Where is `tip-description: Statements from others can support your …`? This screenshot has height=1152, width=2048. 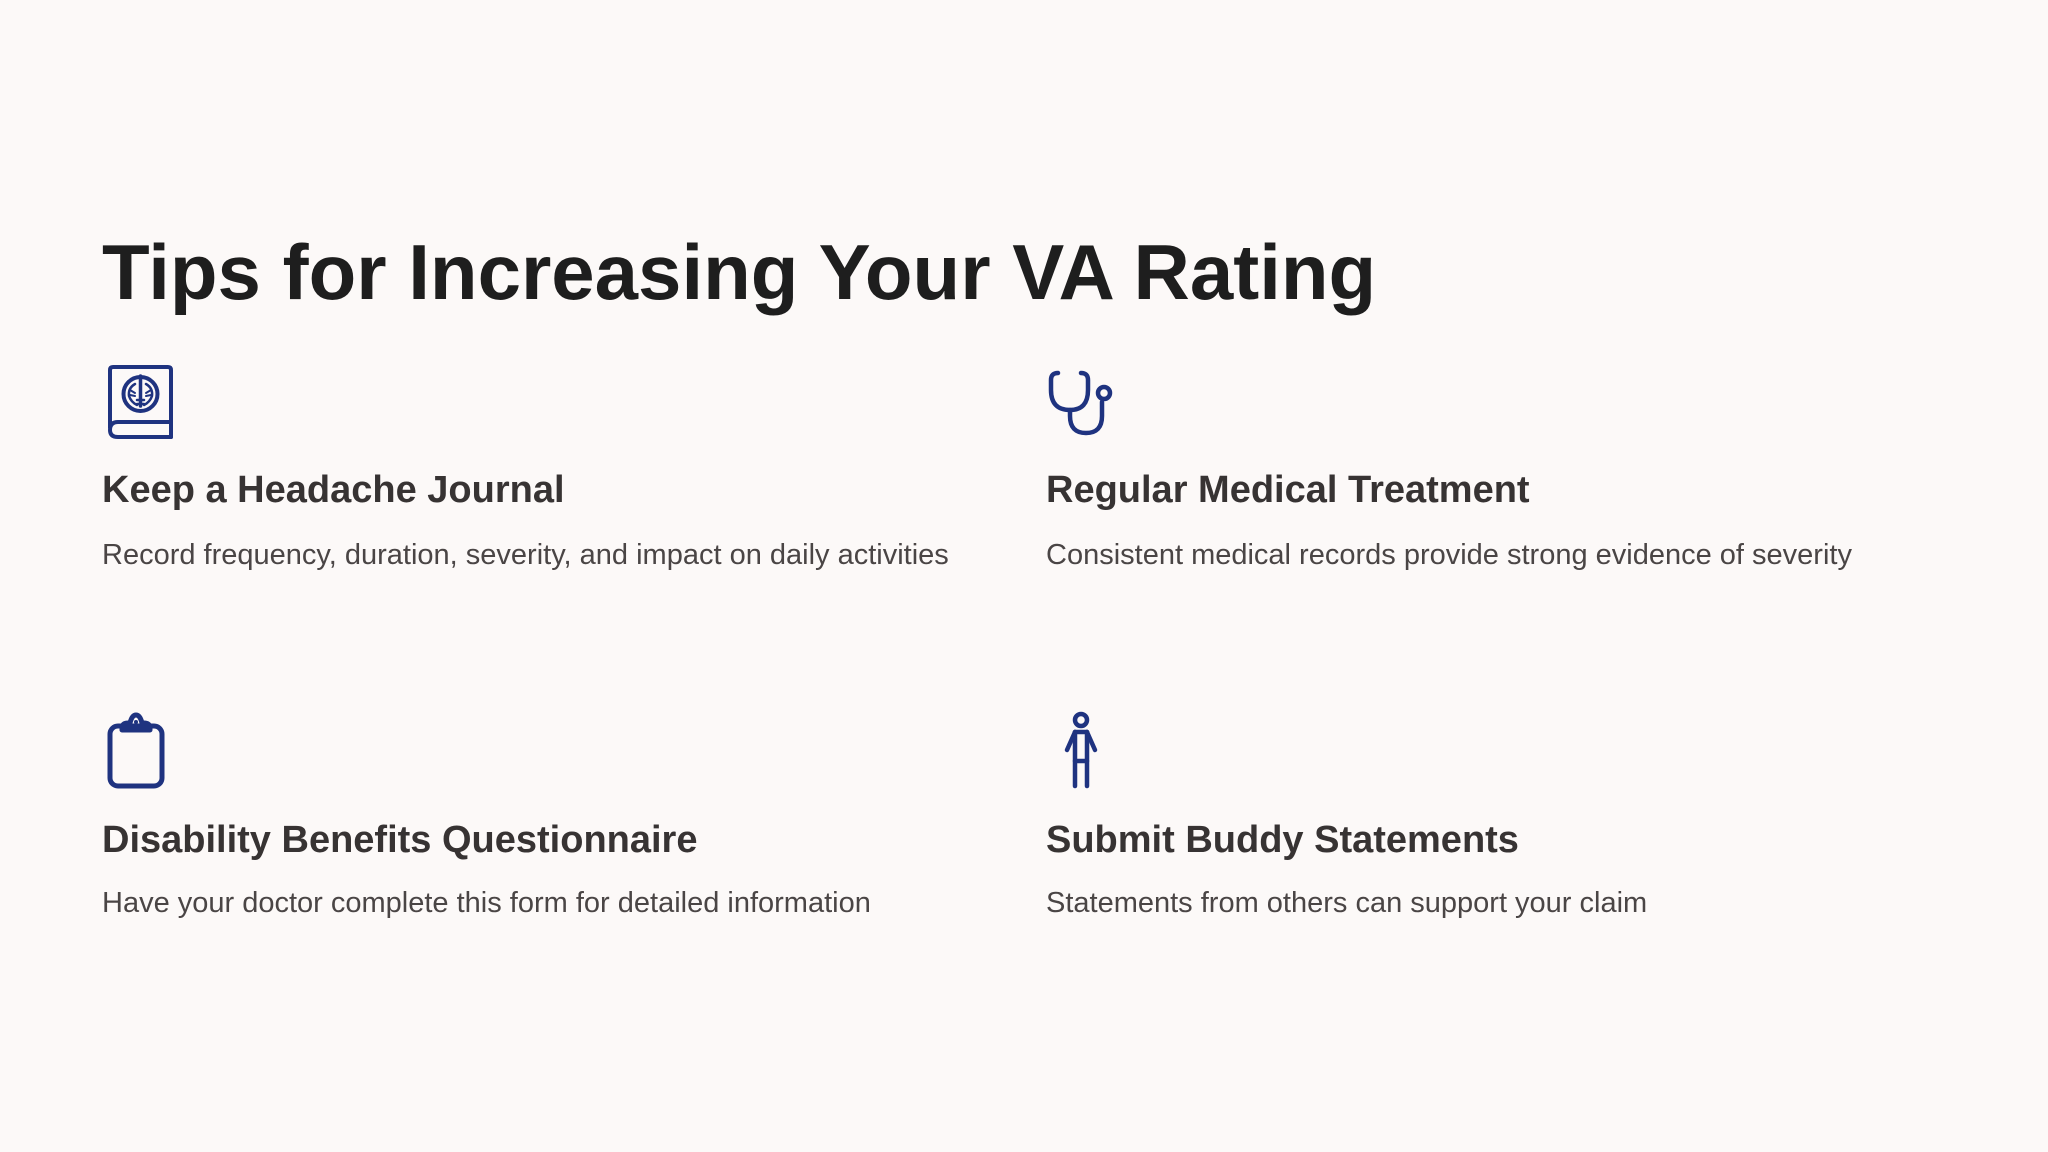 tip-description: Statements from others can support your … is located at coordinates (1347, 903).